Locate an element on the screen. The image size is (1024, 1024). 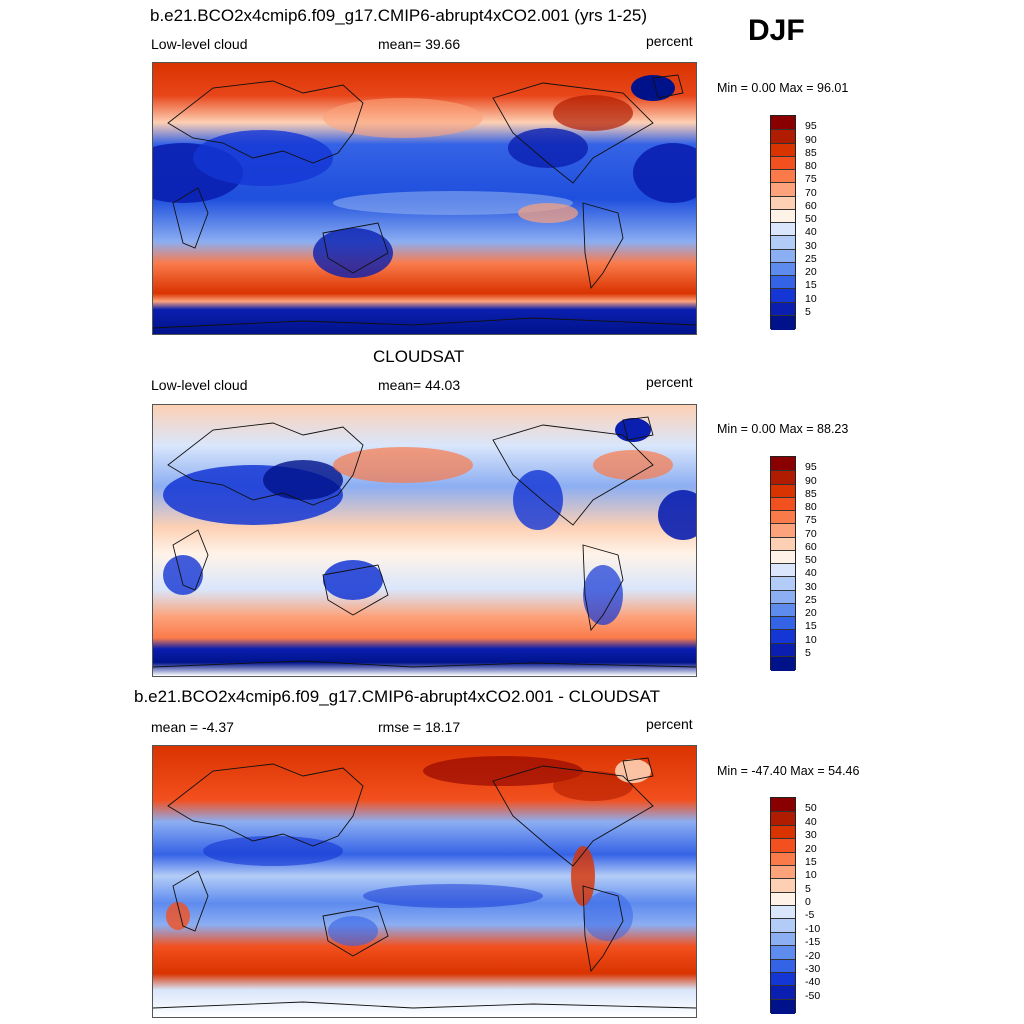
difference-field-map is located at coordinates (424, 881).